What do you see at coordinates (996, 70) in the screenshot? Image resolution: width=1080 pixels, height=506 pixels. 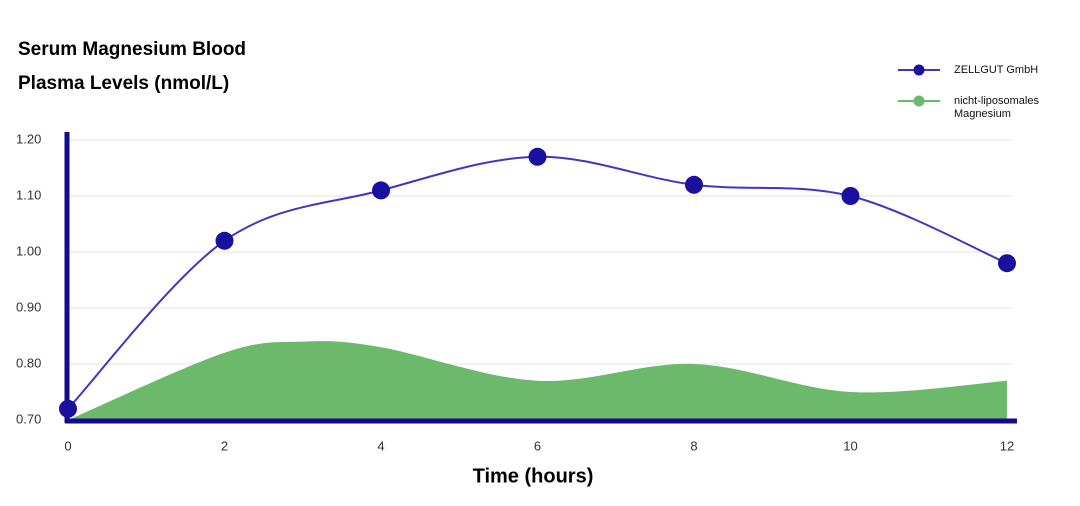 I see `legend-label: ZELLGUT GmbH` at bounding box center [996, 70].